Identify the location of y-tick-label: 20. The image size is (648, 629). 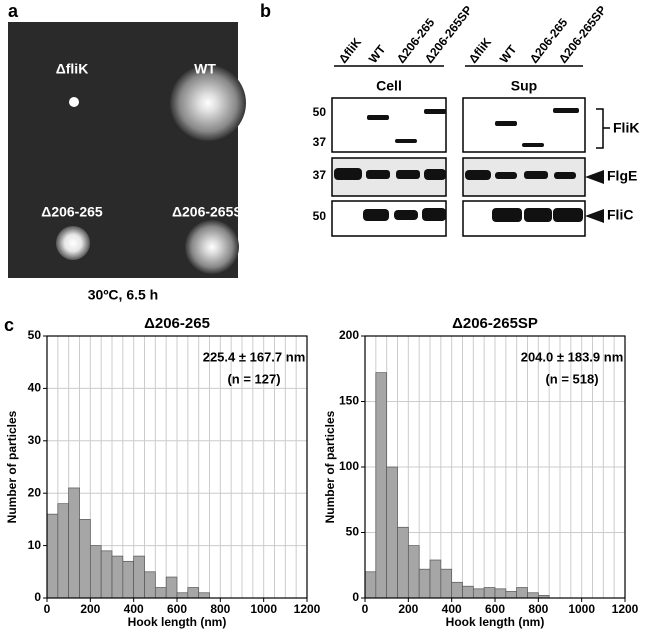
(35, 492).